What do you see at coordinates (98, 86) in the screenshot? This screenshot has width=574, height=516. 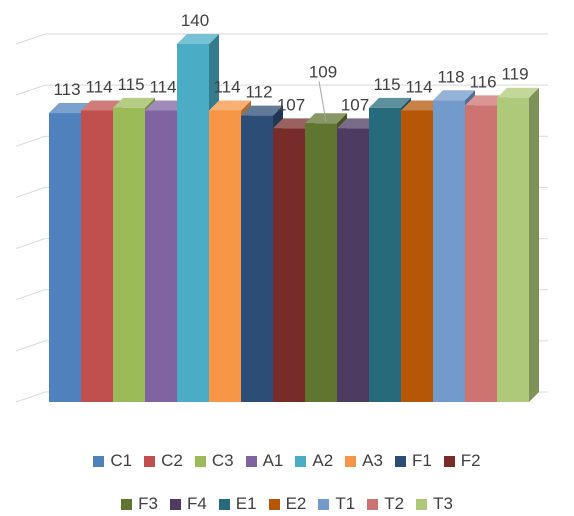 I see `data-label-c2: 114` at bounding box center [98, 86].